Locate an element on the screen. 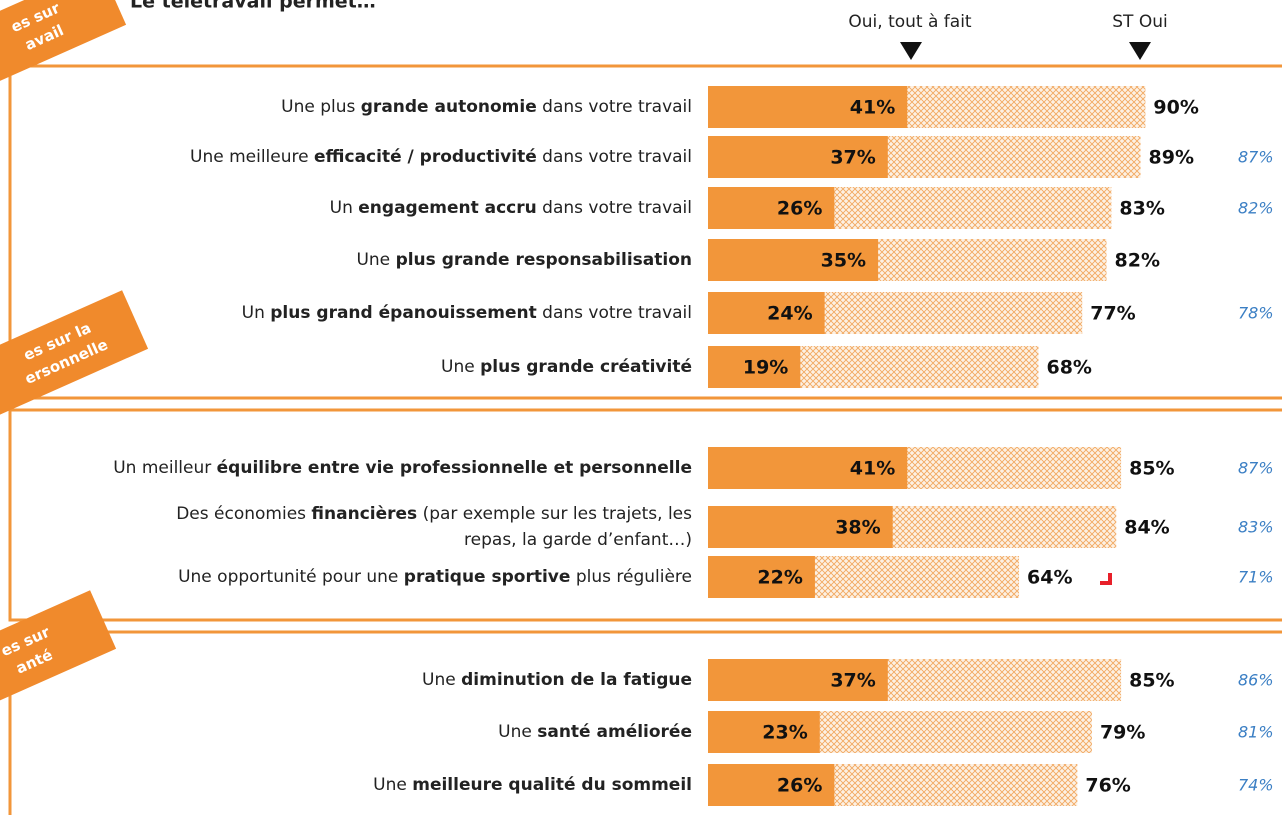  value-label: 64% is located at coordinates (1049, 578).